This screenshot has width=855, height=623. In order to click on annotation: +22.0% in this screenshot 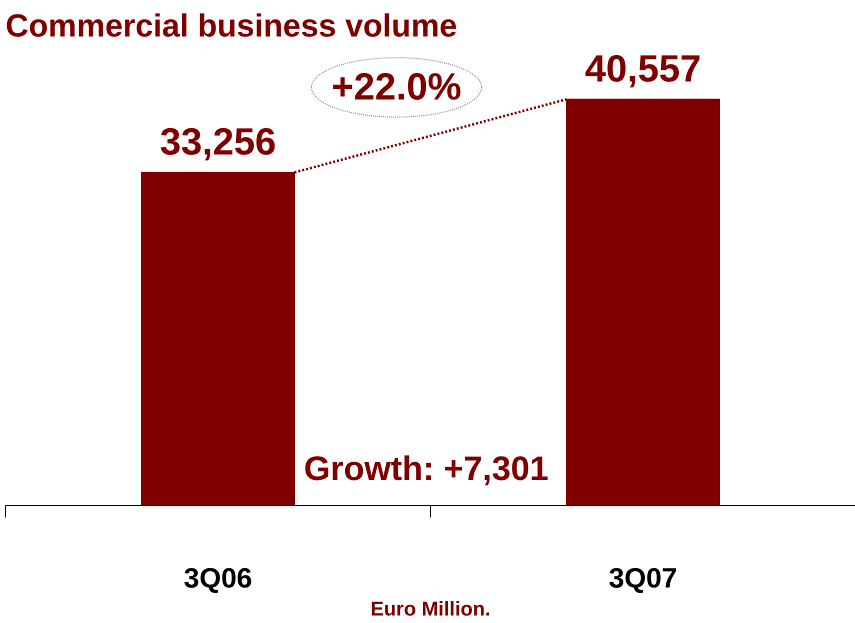, I will do `click(397, 87)`.